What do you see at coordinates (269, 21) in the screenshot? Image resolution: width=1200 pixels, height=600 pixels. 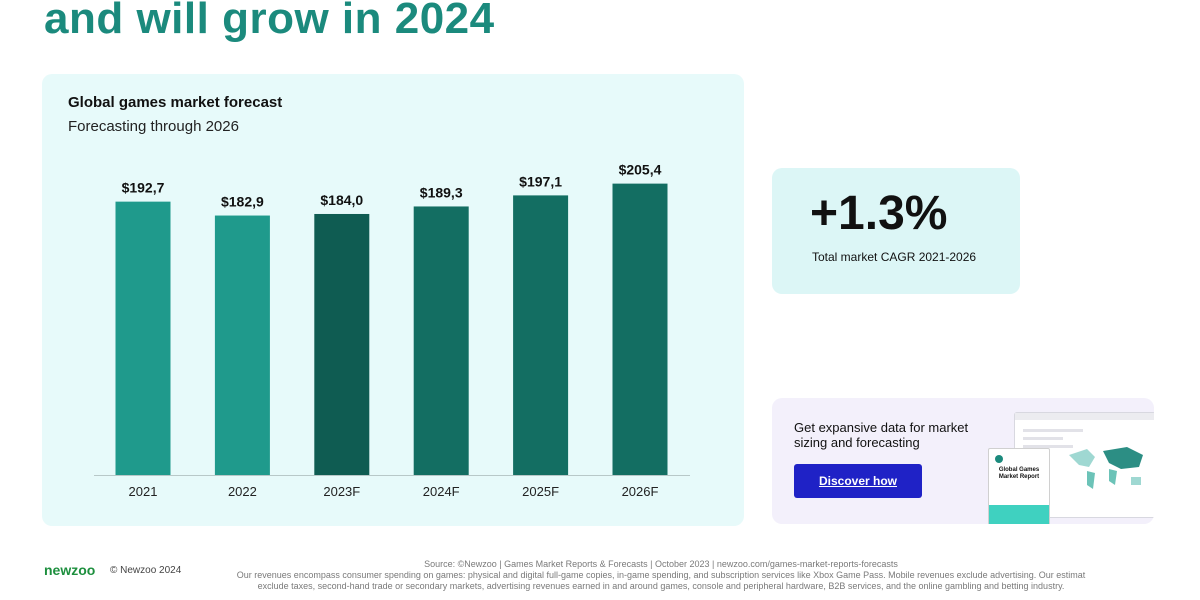 I see `page-headline: and will grow in 2024` at bounding box center [269, 21].